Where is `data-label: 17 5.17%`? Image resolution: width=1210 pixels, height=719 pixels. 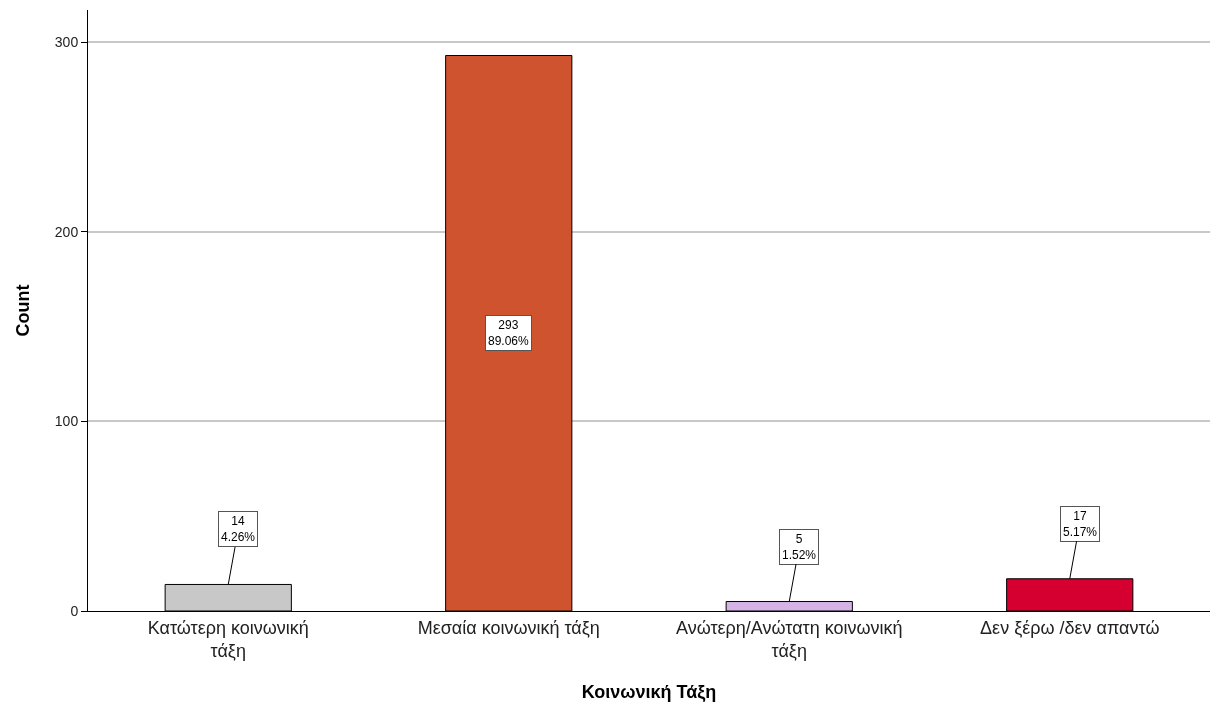
data-label: 17 5.17% is located at coordinates (1080, 524).